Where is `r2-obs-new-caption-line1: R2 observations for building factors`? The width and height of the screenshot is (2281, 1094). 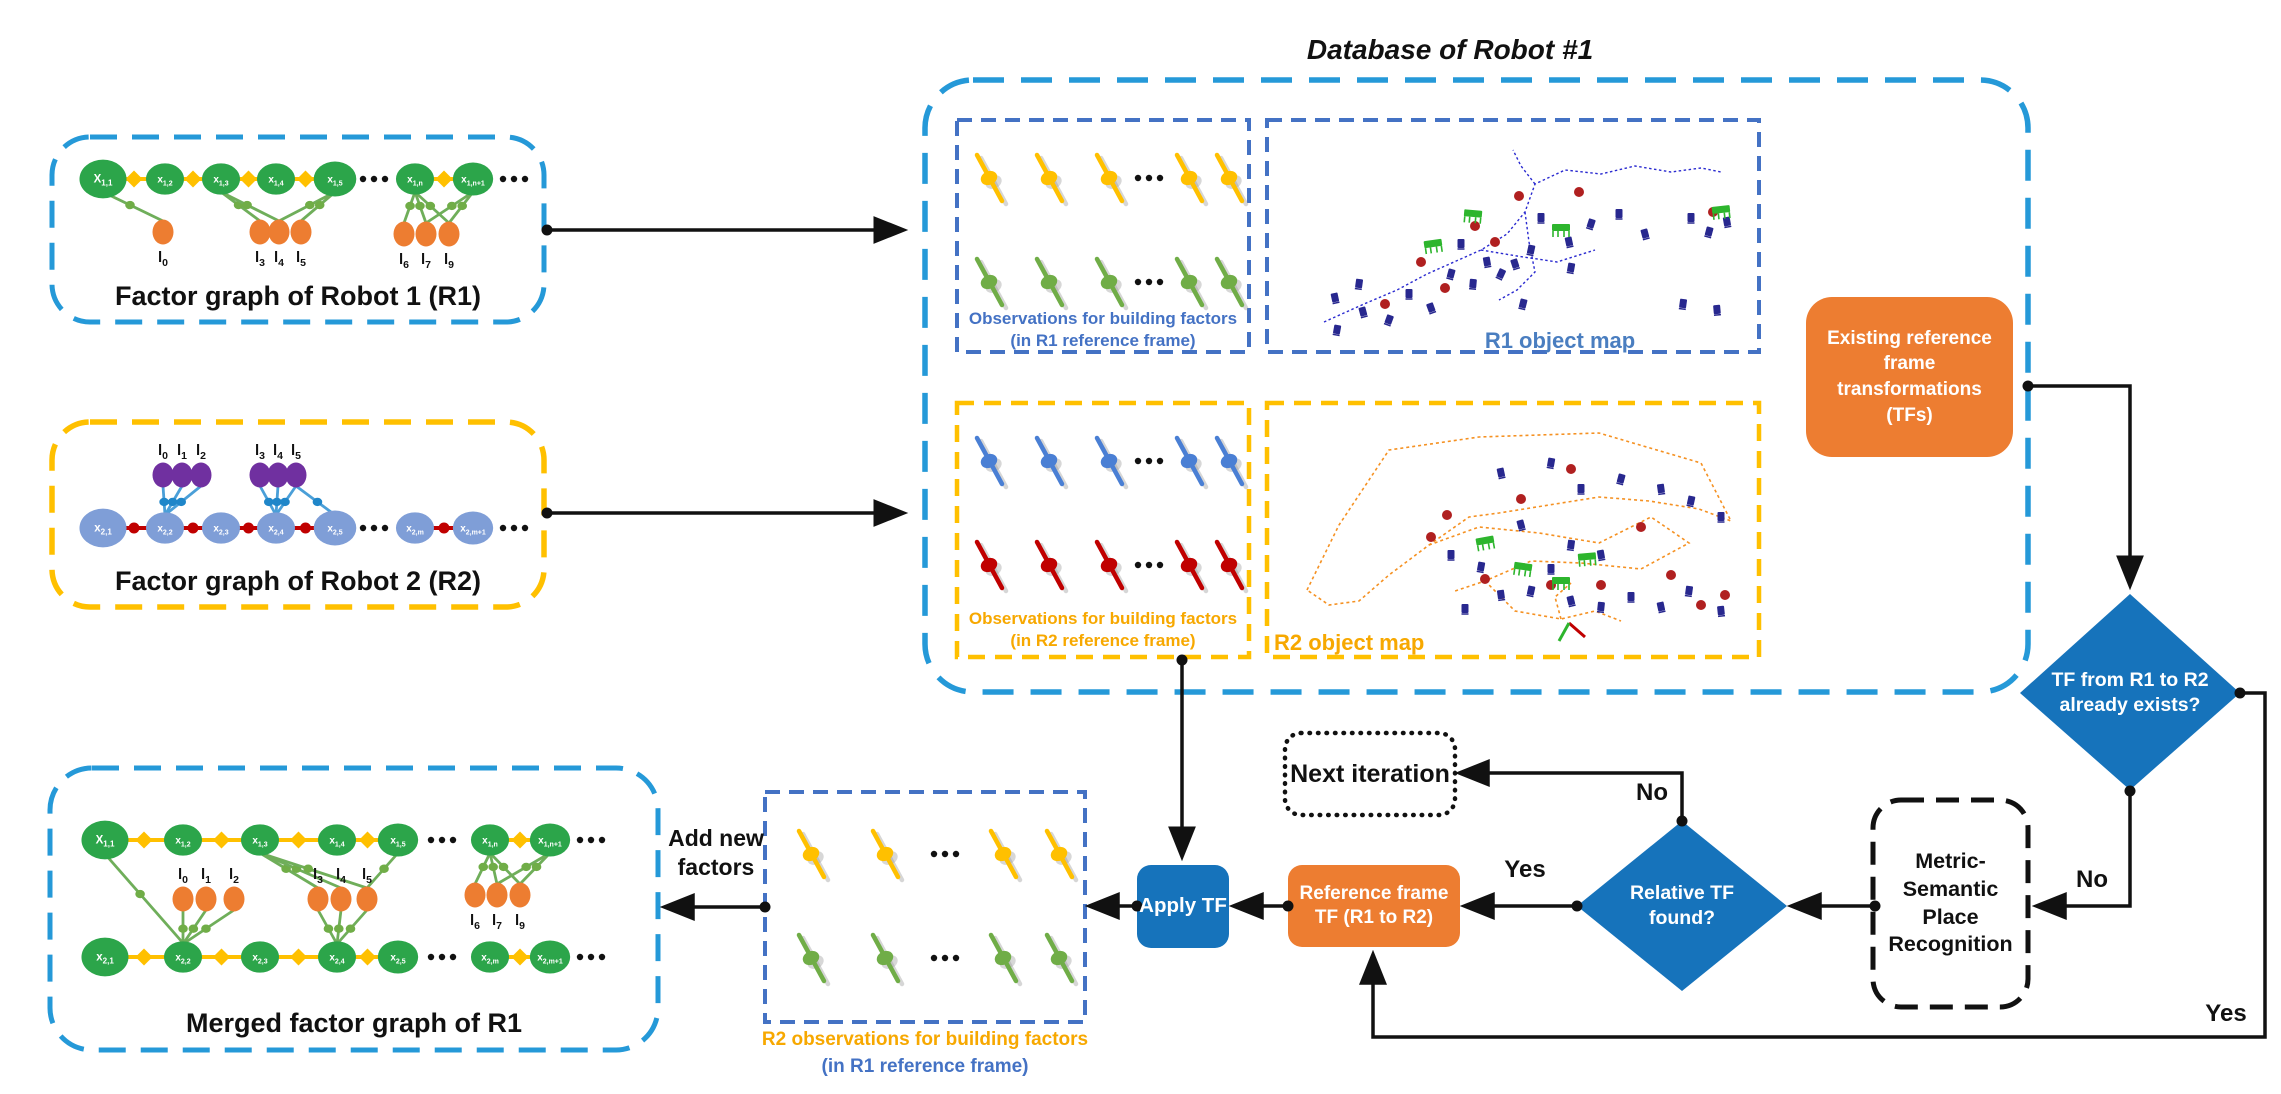
r2-obs-new-caption-line1: R2 observations for building factors is located at coordinates (925, 1039).